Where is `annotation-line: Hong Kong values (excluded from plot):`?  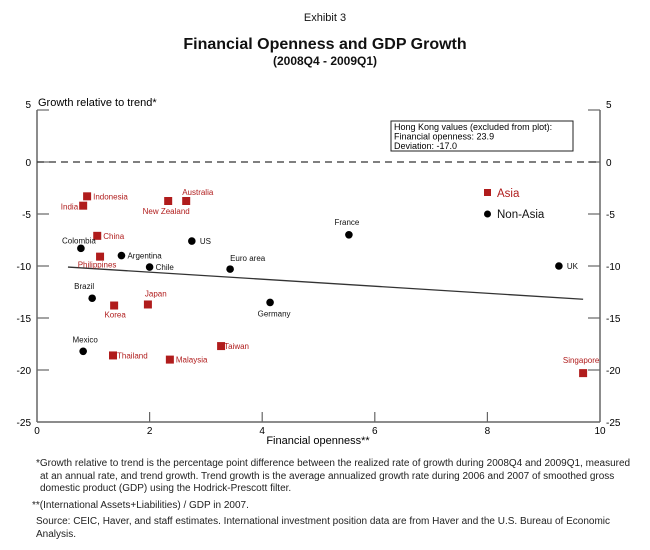
annotation-line: Hong Kong values (excluded from plot): is located at coordinates (473, 127).